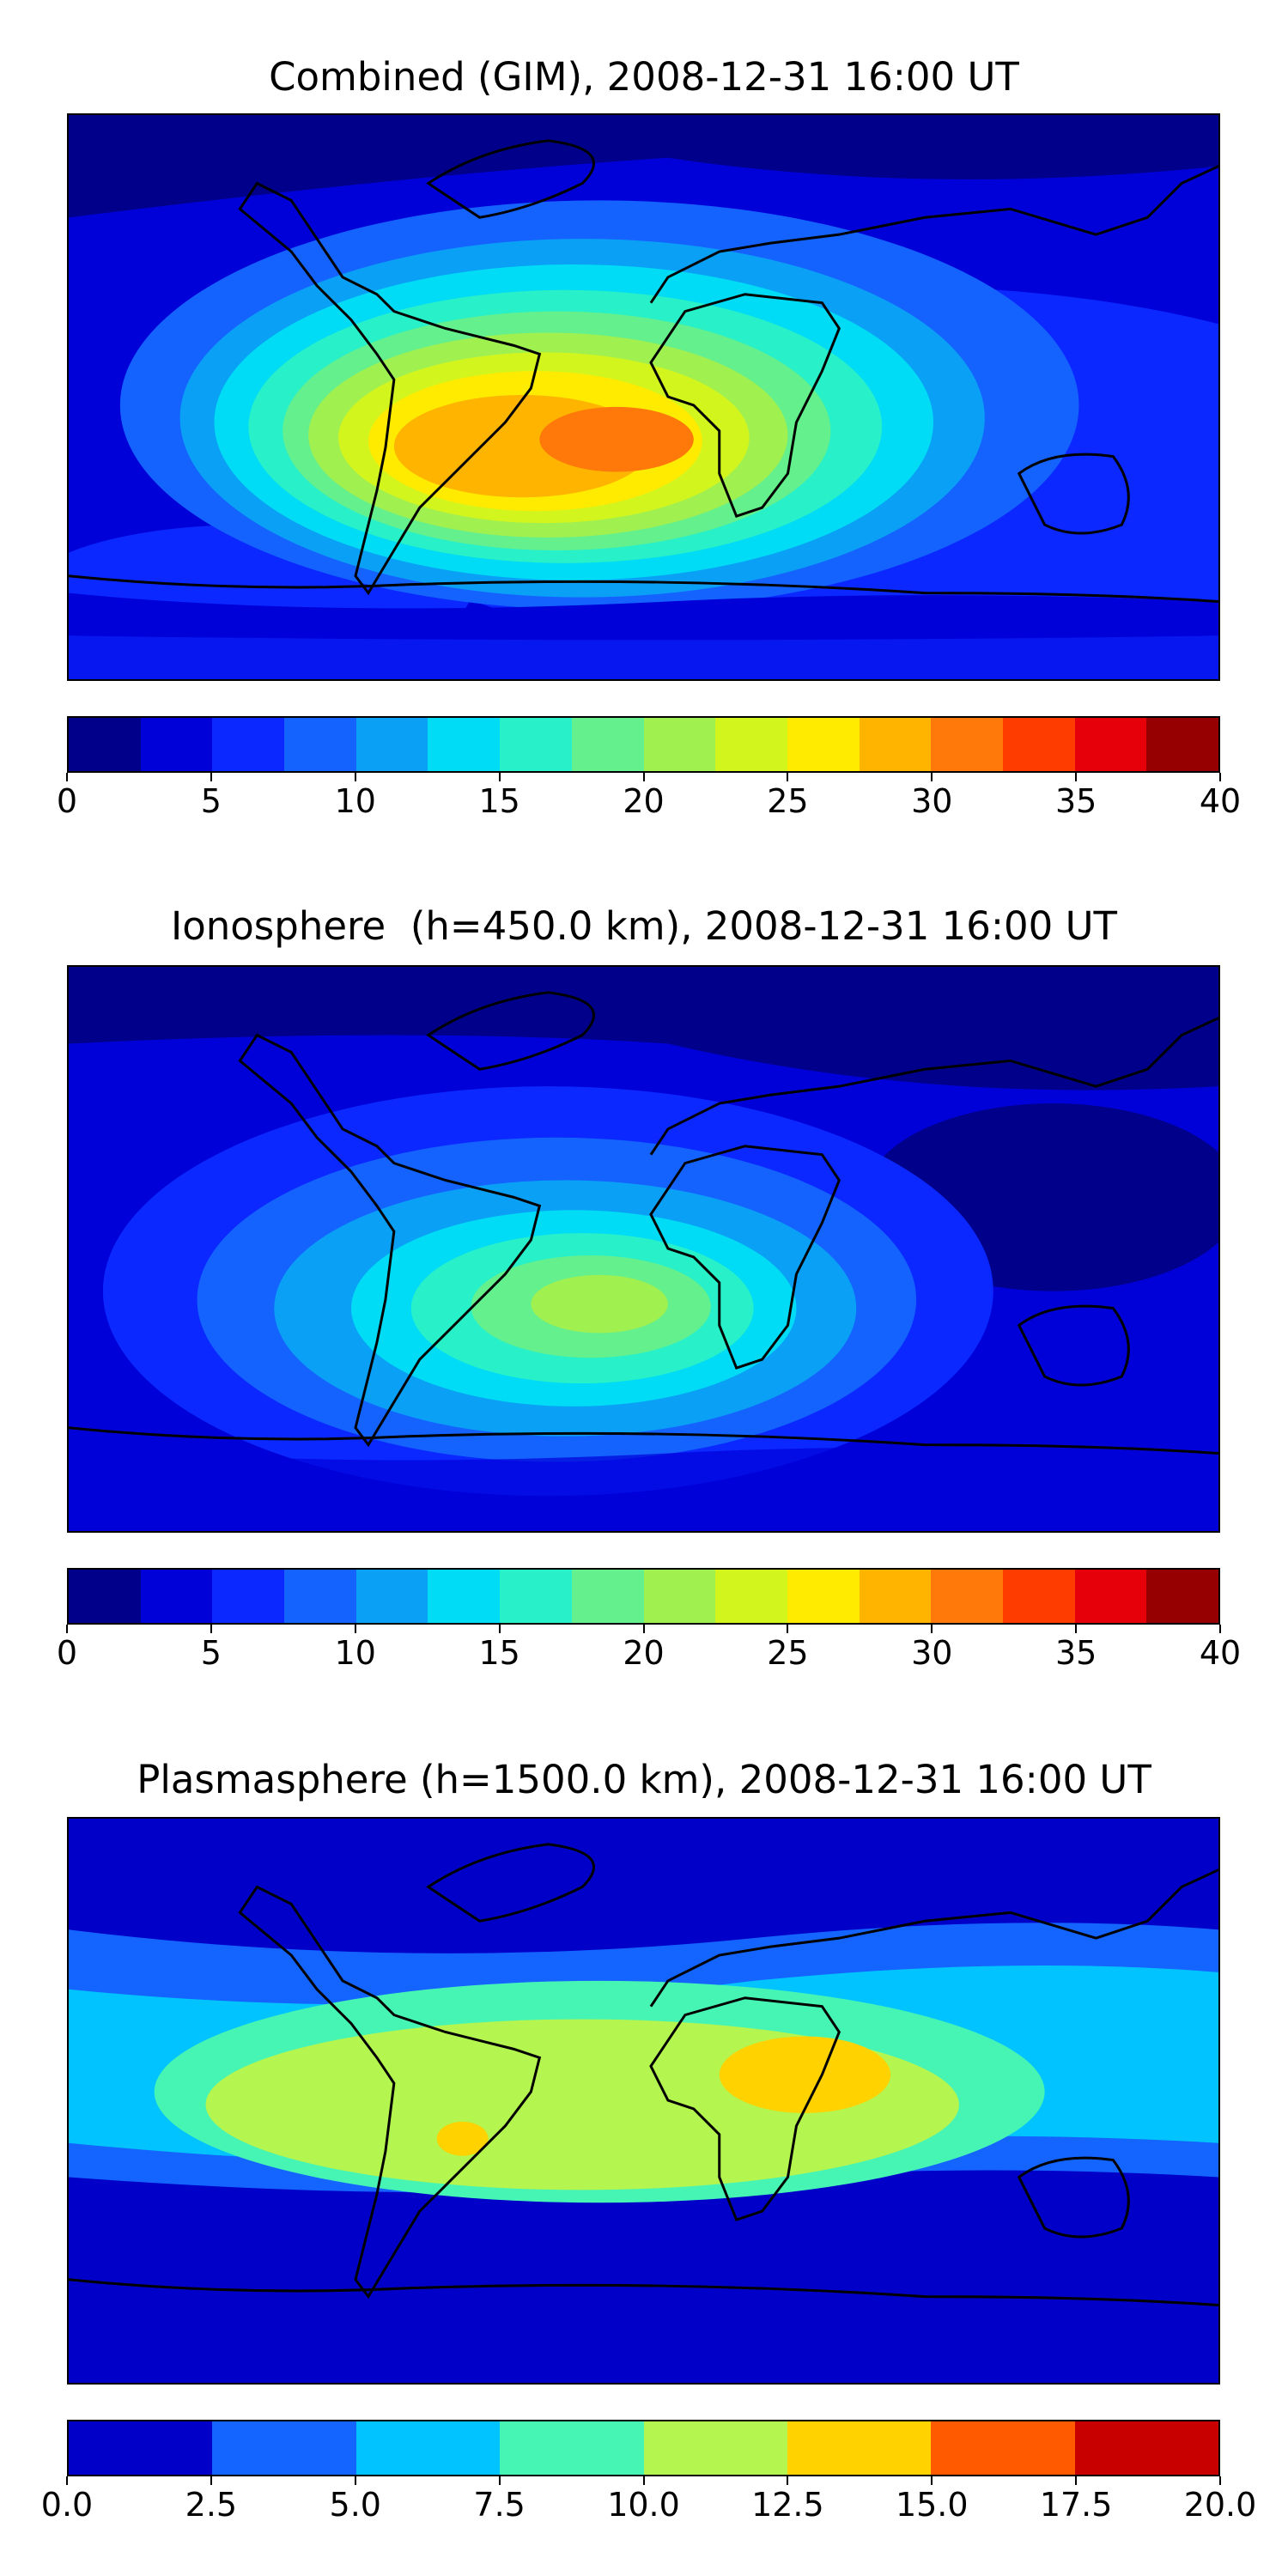 The width and height of the screenshot is (1288, 2576). What do you see at coordinates (932, 2505) in the screenshot?
I see `tick-label: 15.0` at bounding box center [932, 2505].